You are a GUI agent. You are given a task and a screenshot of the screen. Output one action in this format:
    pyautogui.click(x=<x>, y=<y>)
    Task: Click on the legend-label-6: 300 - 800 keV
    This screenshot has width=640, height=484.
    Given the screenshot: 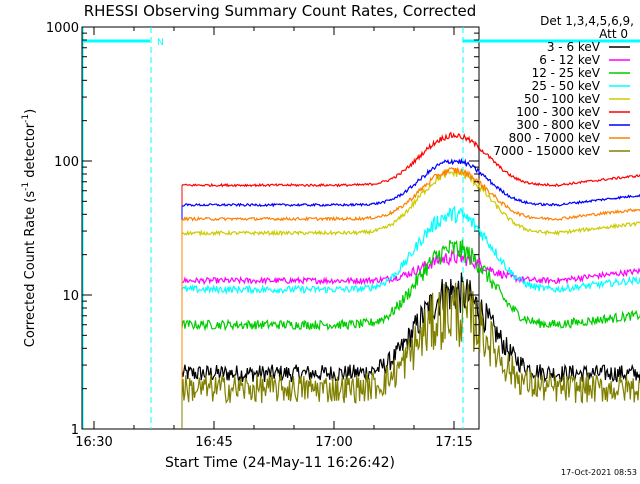 What is the action you would take?
    pyautogui.click(x=558, y=125)
    